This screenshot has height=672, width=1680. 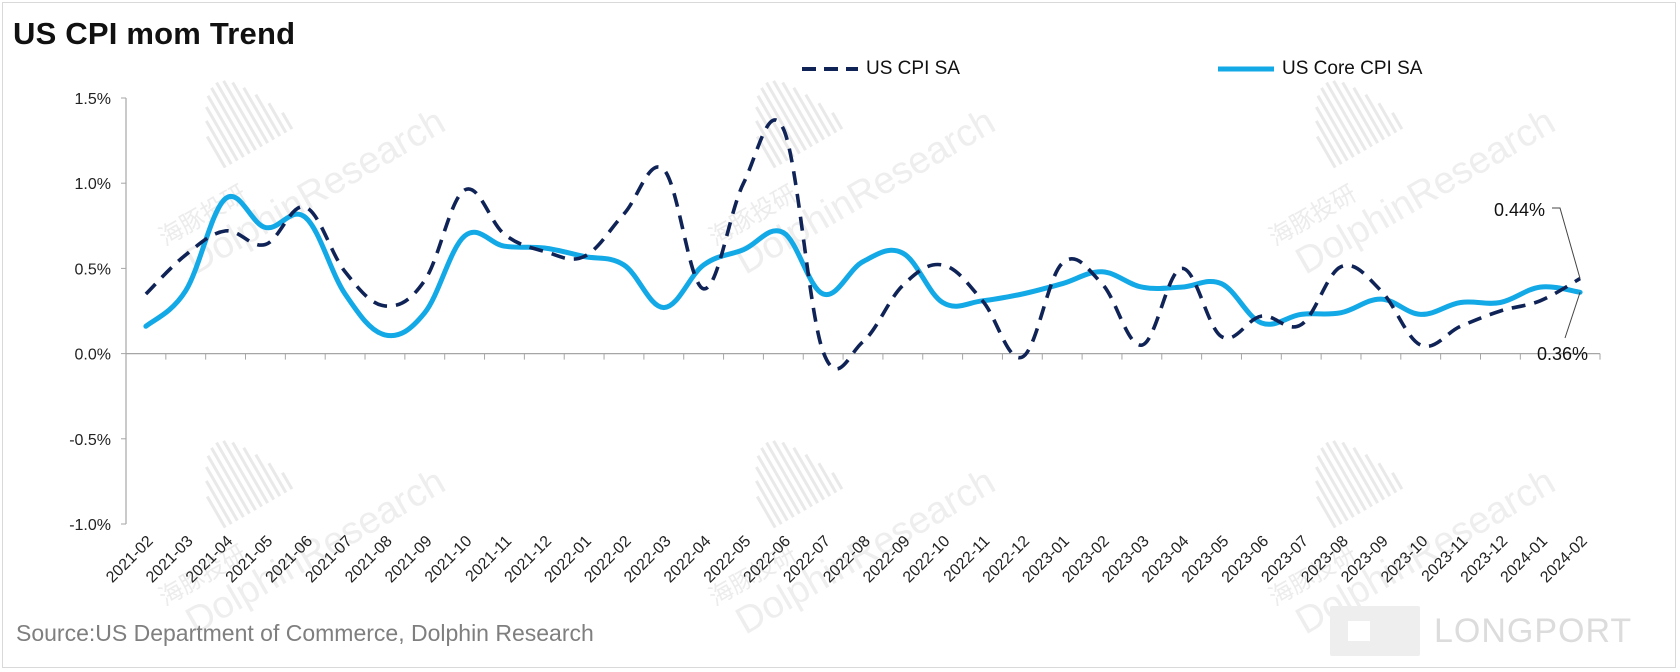 I want to click on y-tick-label: 1.5%, so click(x=93, y=99).